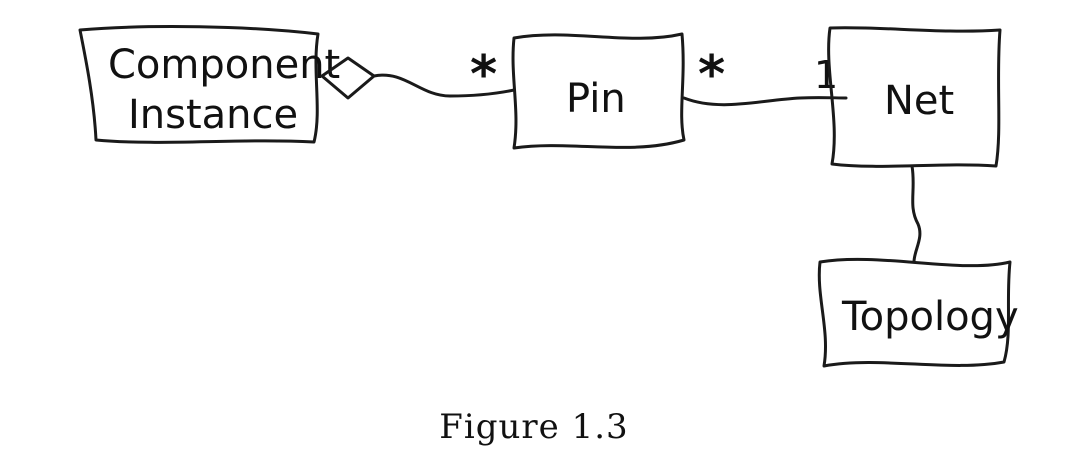  I want to click on pin-label: Pin, so click(596, 99).